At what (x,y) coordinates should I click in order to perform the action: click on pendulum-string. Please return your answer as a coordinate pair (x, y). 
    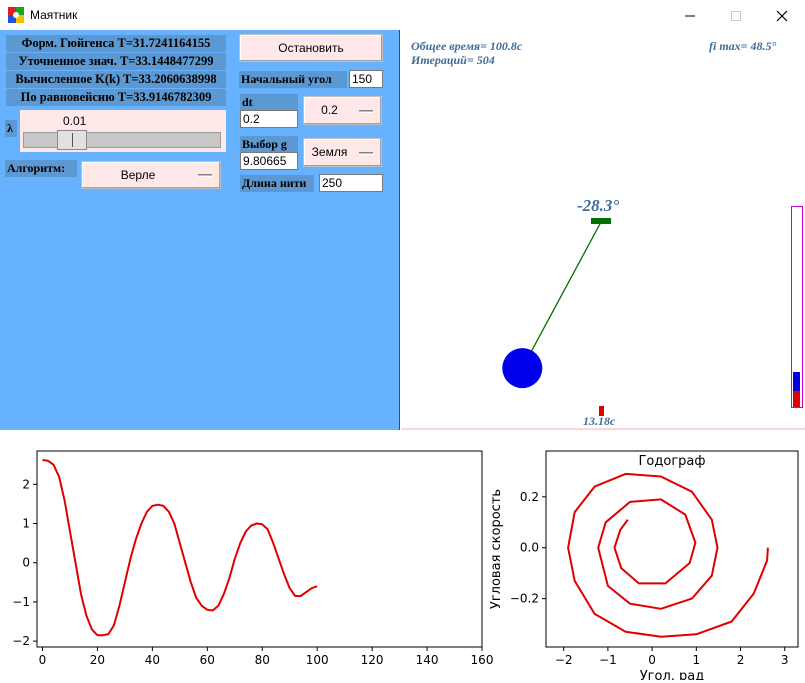
    Looking at the image, I should click on (561, 295).